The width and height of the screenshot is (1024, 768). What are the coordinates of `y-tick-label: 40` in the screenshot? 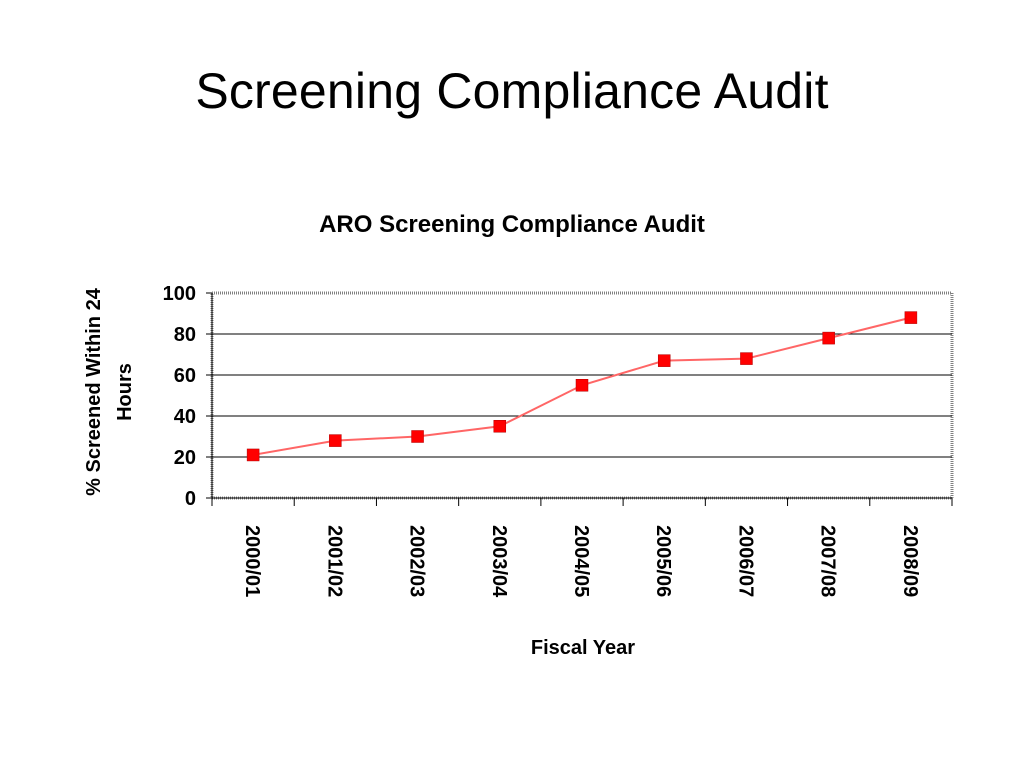 It's located at (185, 417).